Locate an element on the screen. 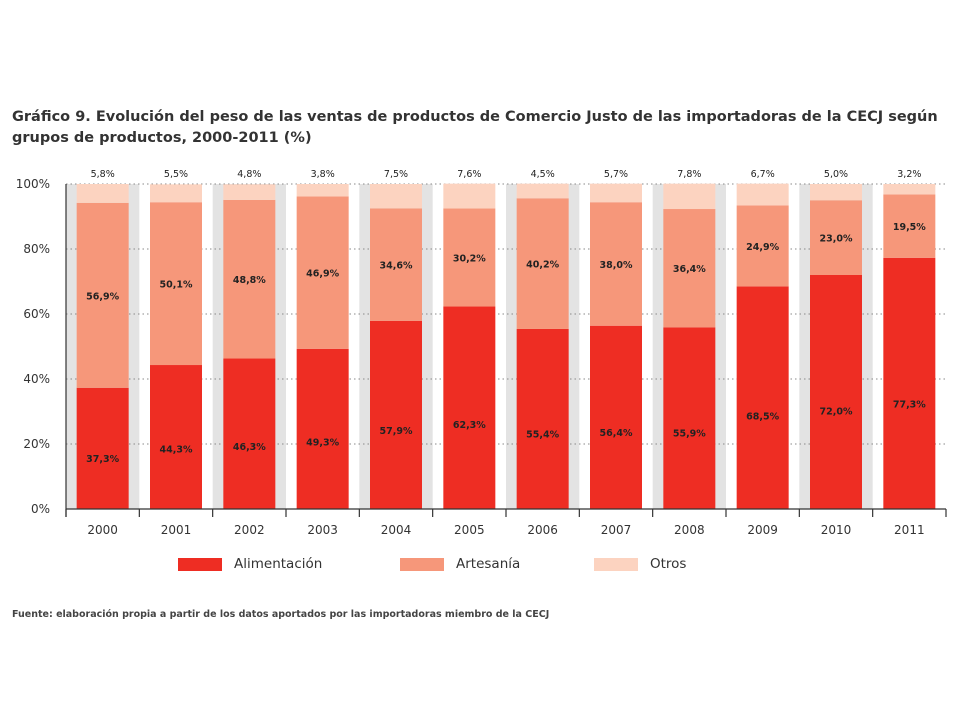 The width and height of the screenshot is (960, 720). data-label-alimentacion: 55,4% is located at coordinates (542, 434).